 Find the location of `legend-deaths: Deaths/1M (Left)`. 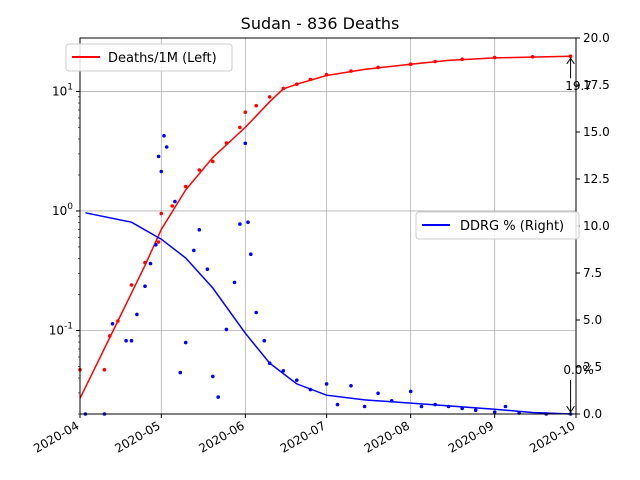

legend-deaths: Deaths/1M (Left) is located at coordinates (149, 57).